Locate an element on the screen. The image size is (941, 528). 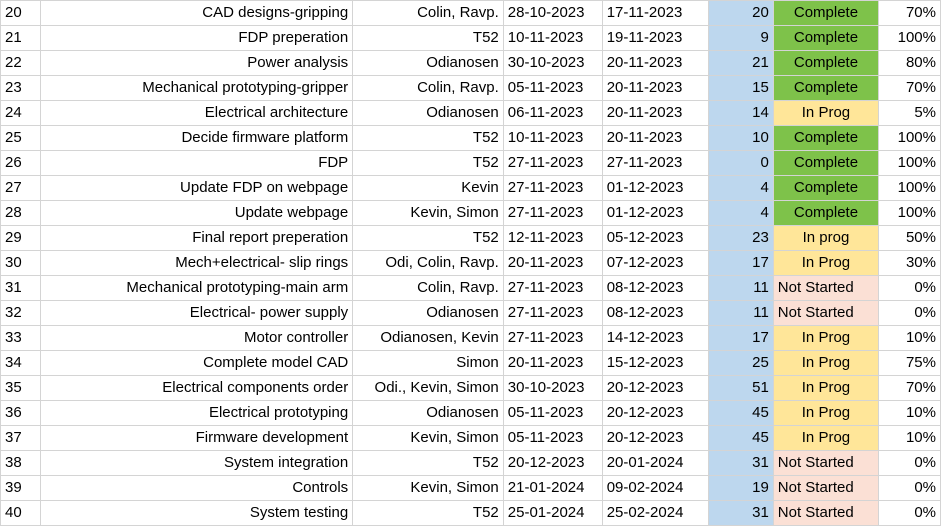
end-date-cell: 19-11-2023 is located at coordinates (655, 38).